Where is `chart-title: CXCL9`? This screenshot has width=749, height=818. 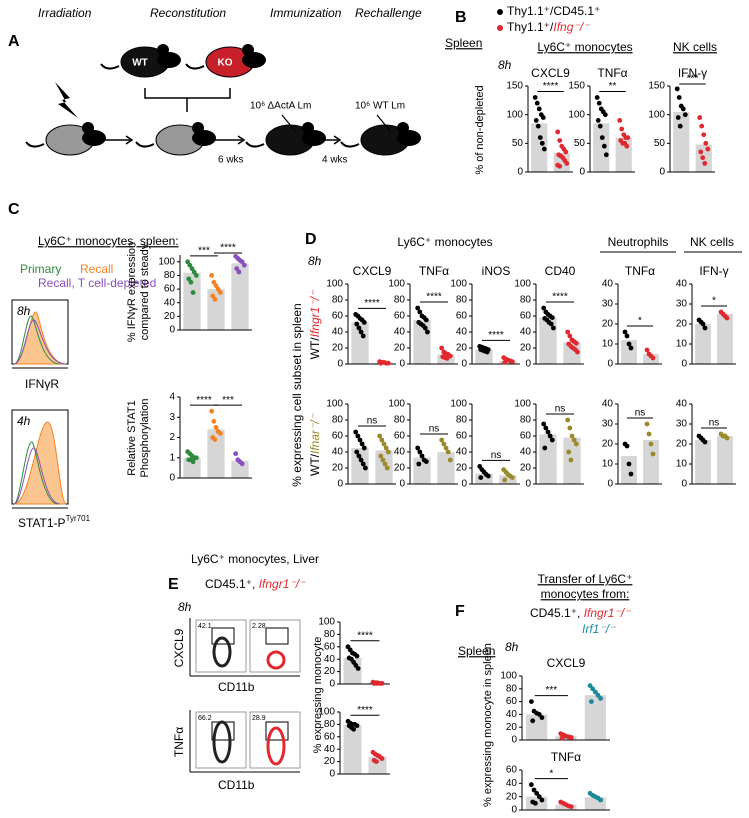
chart-title: CXCL9 is located at coordinates (372, 271).